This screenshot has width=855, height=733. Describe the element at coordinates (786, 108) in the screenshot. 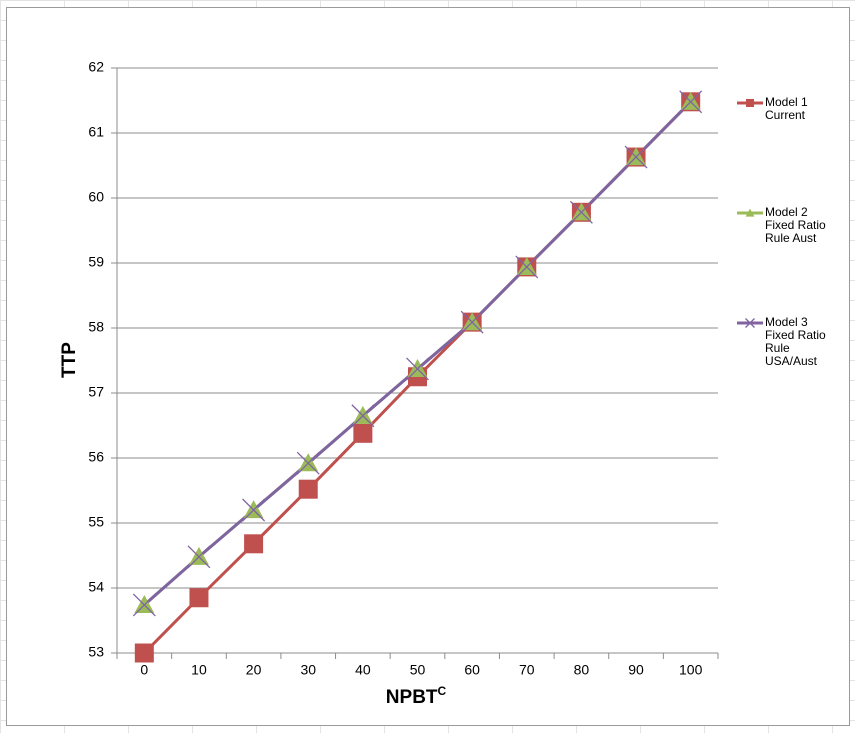

I see `legend-label: Model 1 Current` at that location.